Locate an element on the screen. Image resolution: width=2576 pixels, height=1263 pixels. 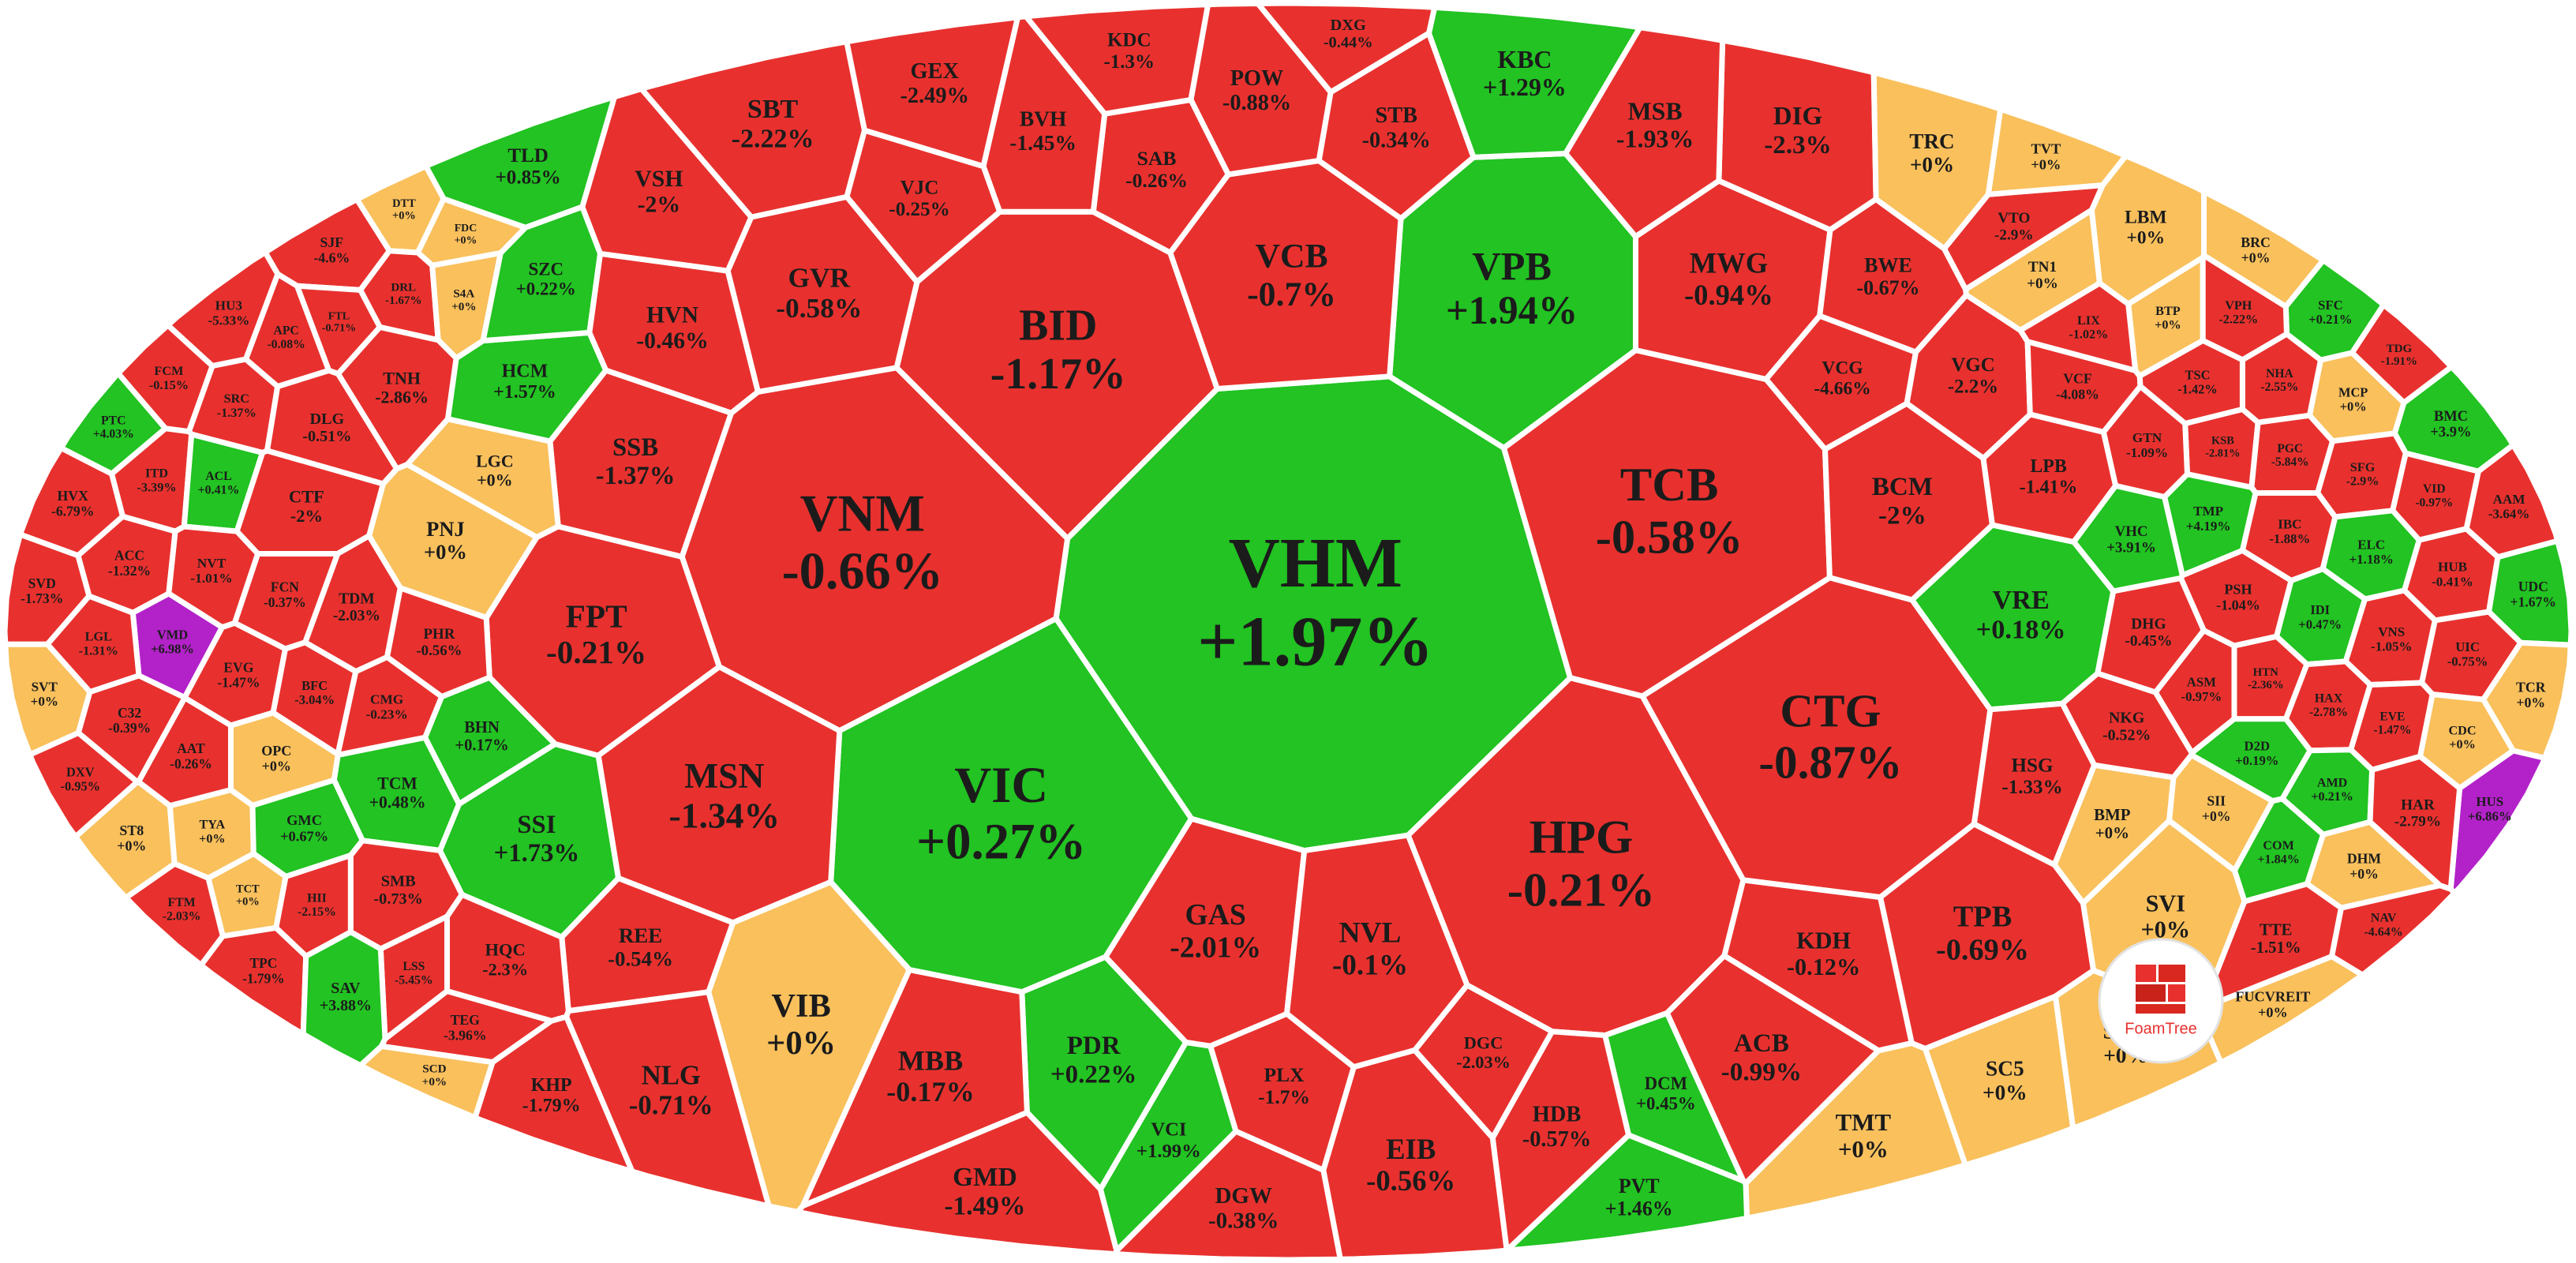
change-label: -0.15% is located at coordinates (169, 384).